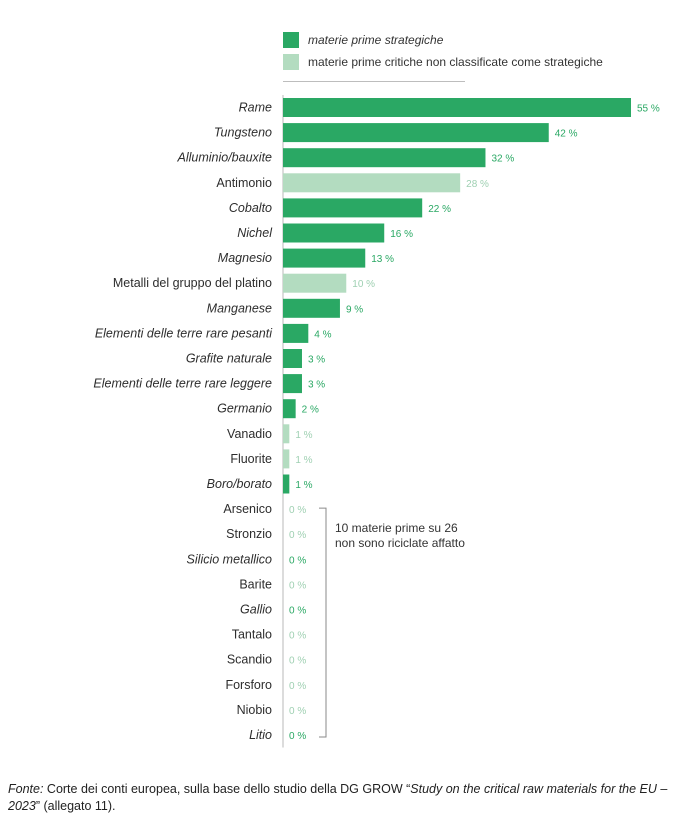 The height and width of the screenshot is (828, 691). Describe the element at coordinates (250, 208) in the screenshot. I see `category-label: Cobalto` at that location.